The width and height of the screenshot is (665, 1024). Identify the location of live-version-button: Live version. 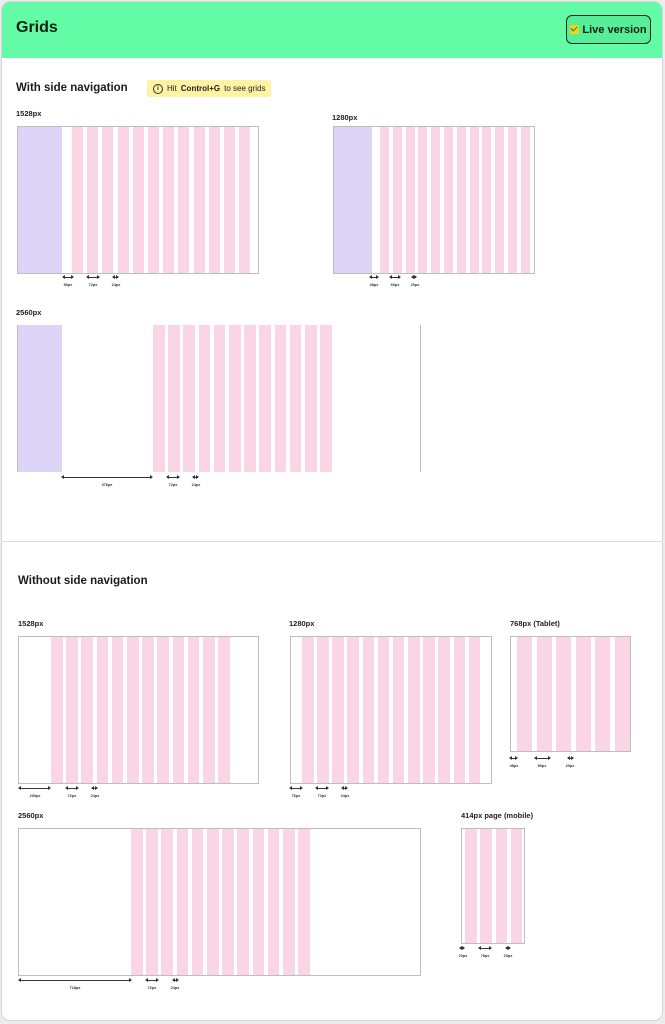
(608, 29).